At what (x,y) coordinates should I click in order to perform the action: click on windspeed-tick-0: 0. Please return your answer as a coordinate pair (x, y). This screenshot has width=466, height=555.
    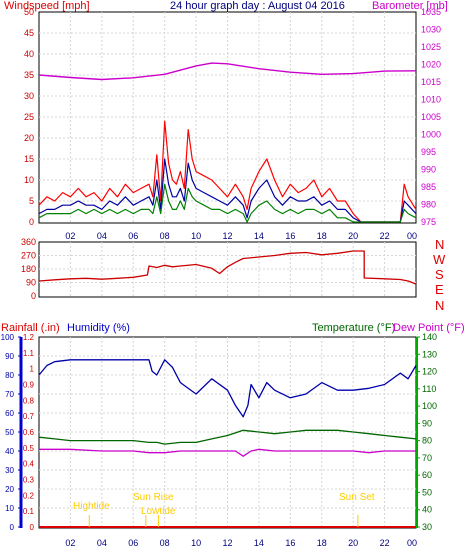
    Looking at the image, I should click on (31, 222).